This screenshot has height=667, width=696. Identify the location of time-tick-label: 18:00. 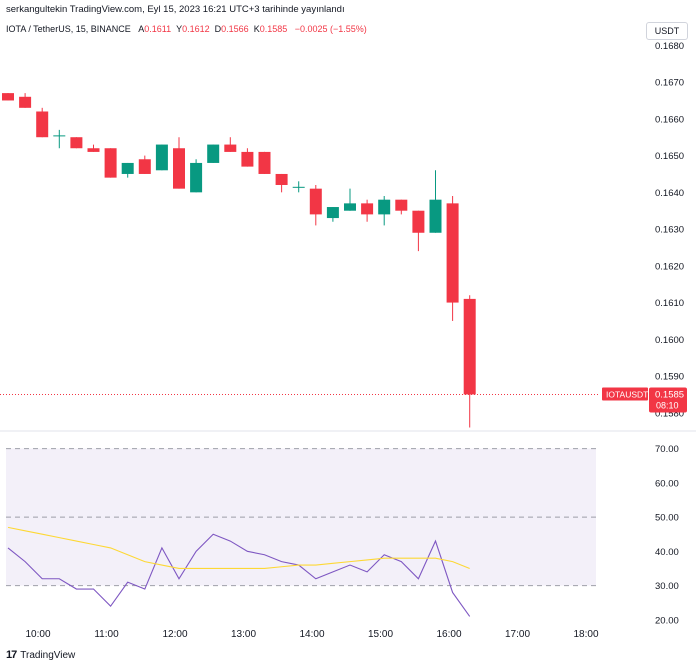
(585, 634).